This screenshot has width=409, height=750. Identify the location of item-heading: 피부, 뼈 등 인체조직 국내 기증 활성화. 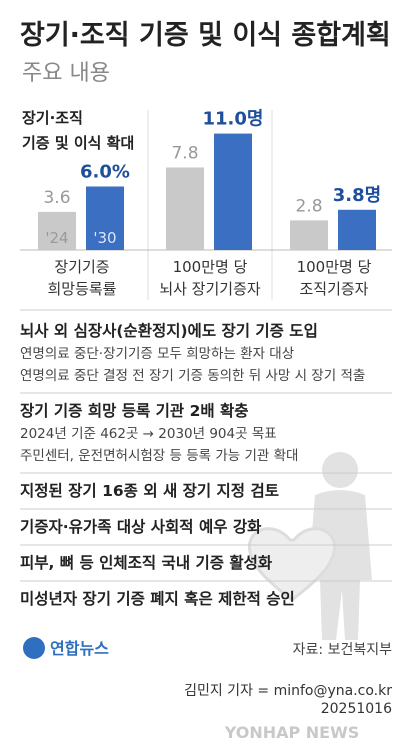
(146, 562).